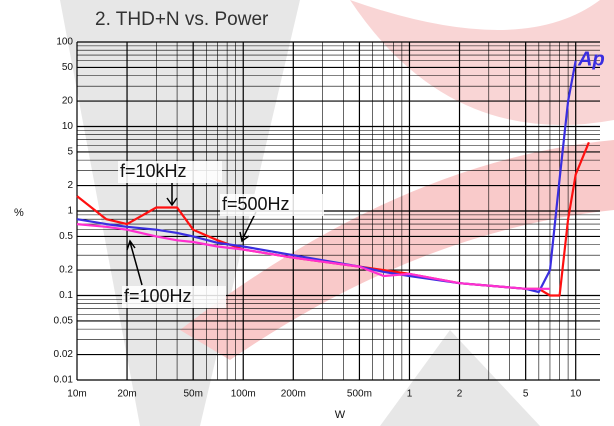  What do you see at coordinates (192, 394) in the screenshot?
I see `x-tick-label: 50m` at bounding box center [192, 394].